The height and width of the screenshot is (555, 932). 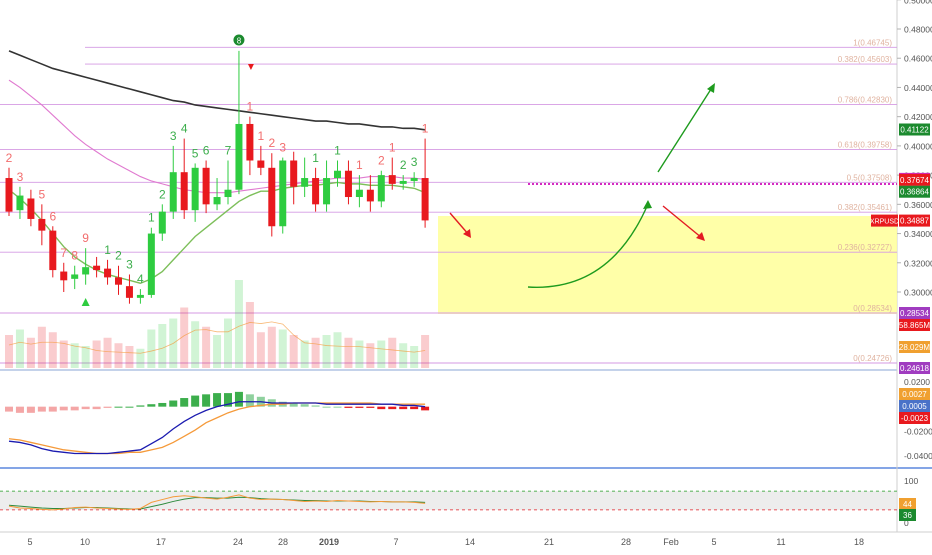 What do you see at coordinates (907, 515) in the screenshot?
I see `rsi-badge-label: 36` at bounding box center [907, 515].